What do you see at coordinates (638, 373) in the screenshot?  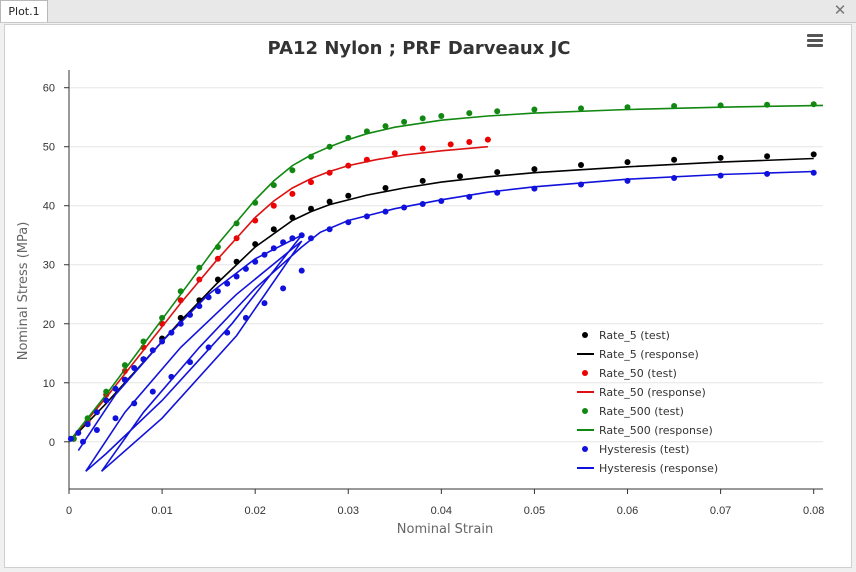 I see `legend-label: Rate_50 (test)` at bounding box center [638, 373].